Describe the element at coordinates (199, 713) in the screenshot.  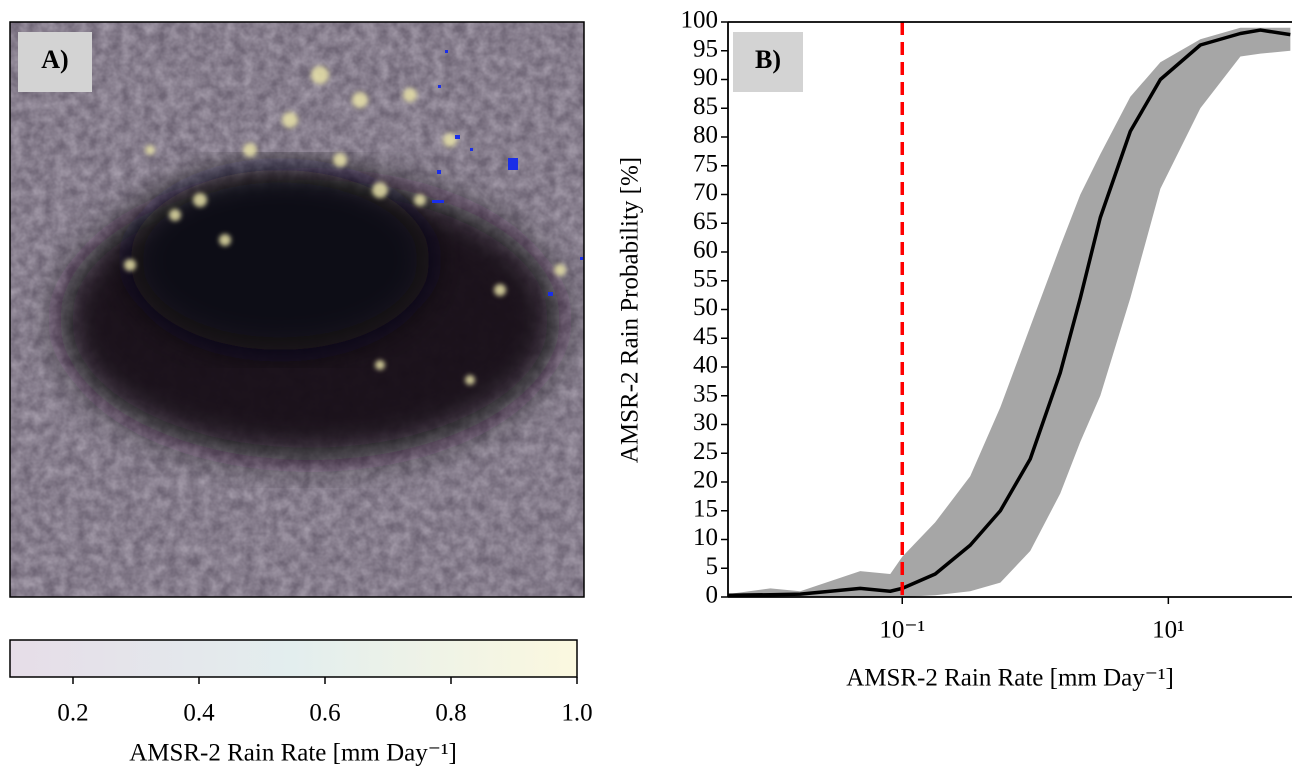
I see `x-tick-label: 0.4` at that location.